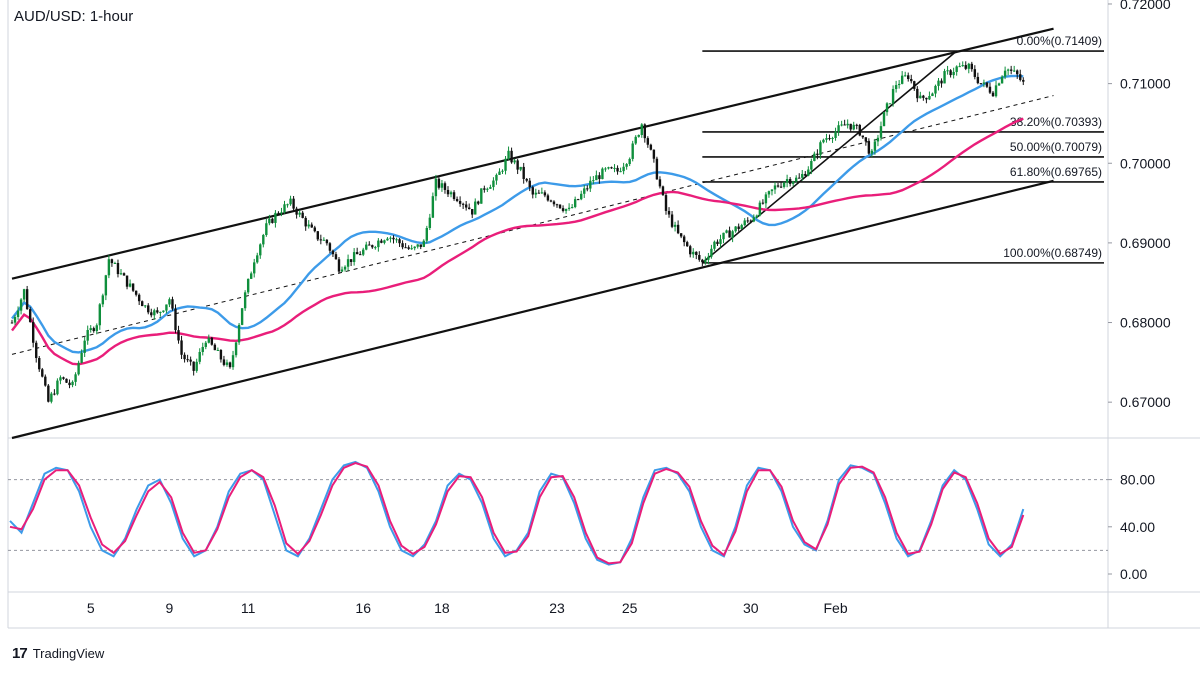  What do you see at coordinates (517, 513) in the screenshot?
I see `stoch-k-line` at bounding box center [517, 513].